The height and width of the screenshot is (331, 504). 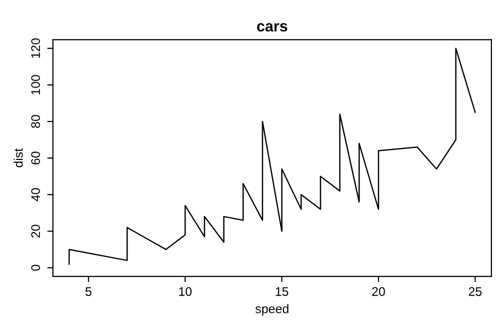 I want to click on y-tick-label: 20, so click(x=35, y=231).